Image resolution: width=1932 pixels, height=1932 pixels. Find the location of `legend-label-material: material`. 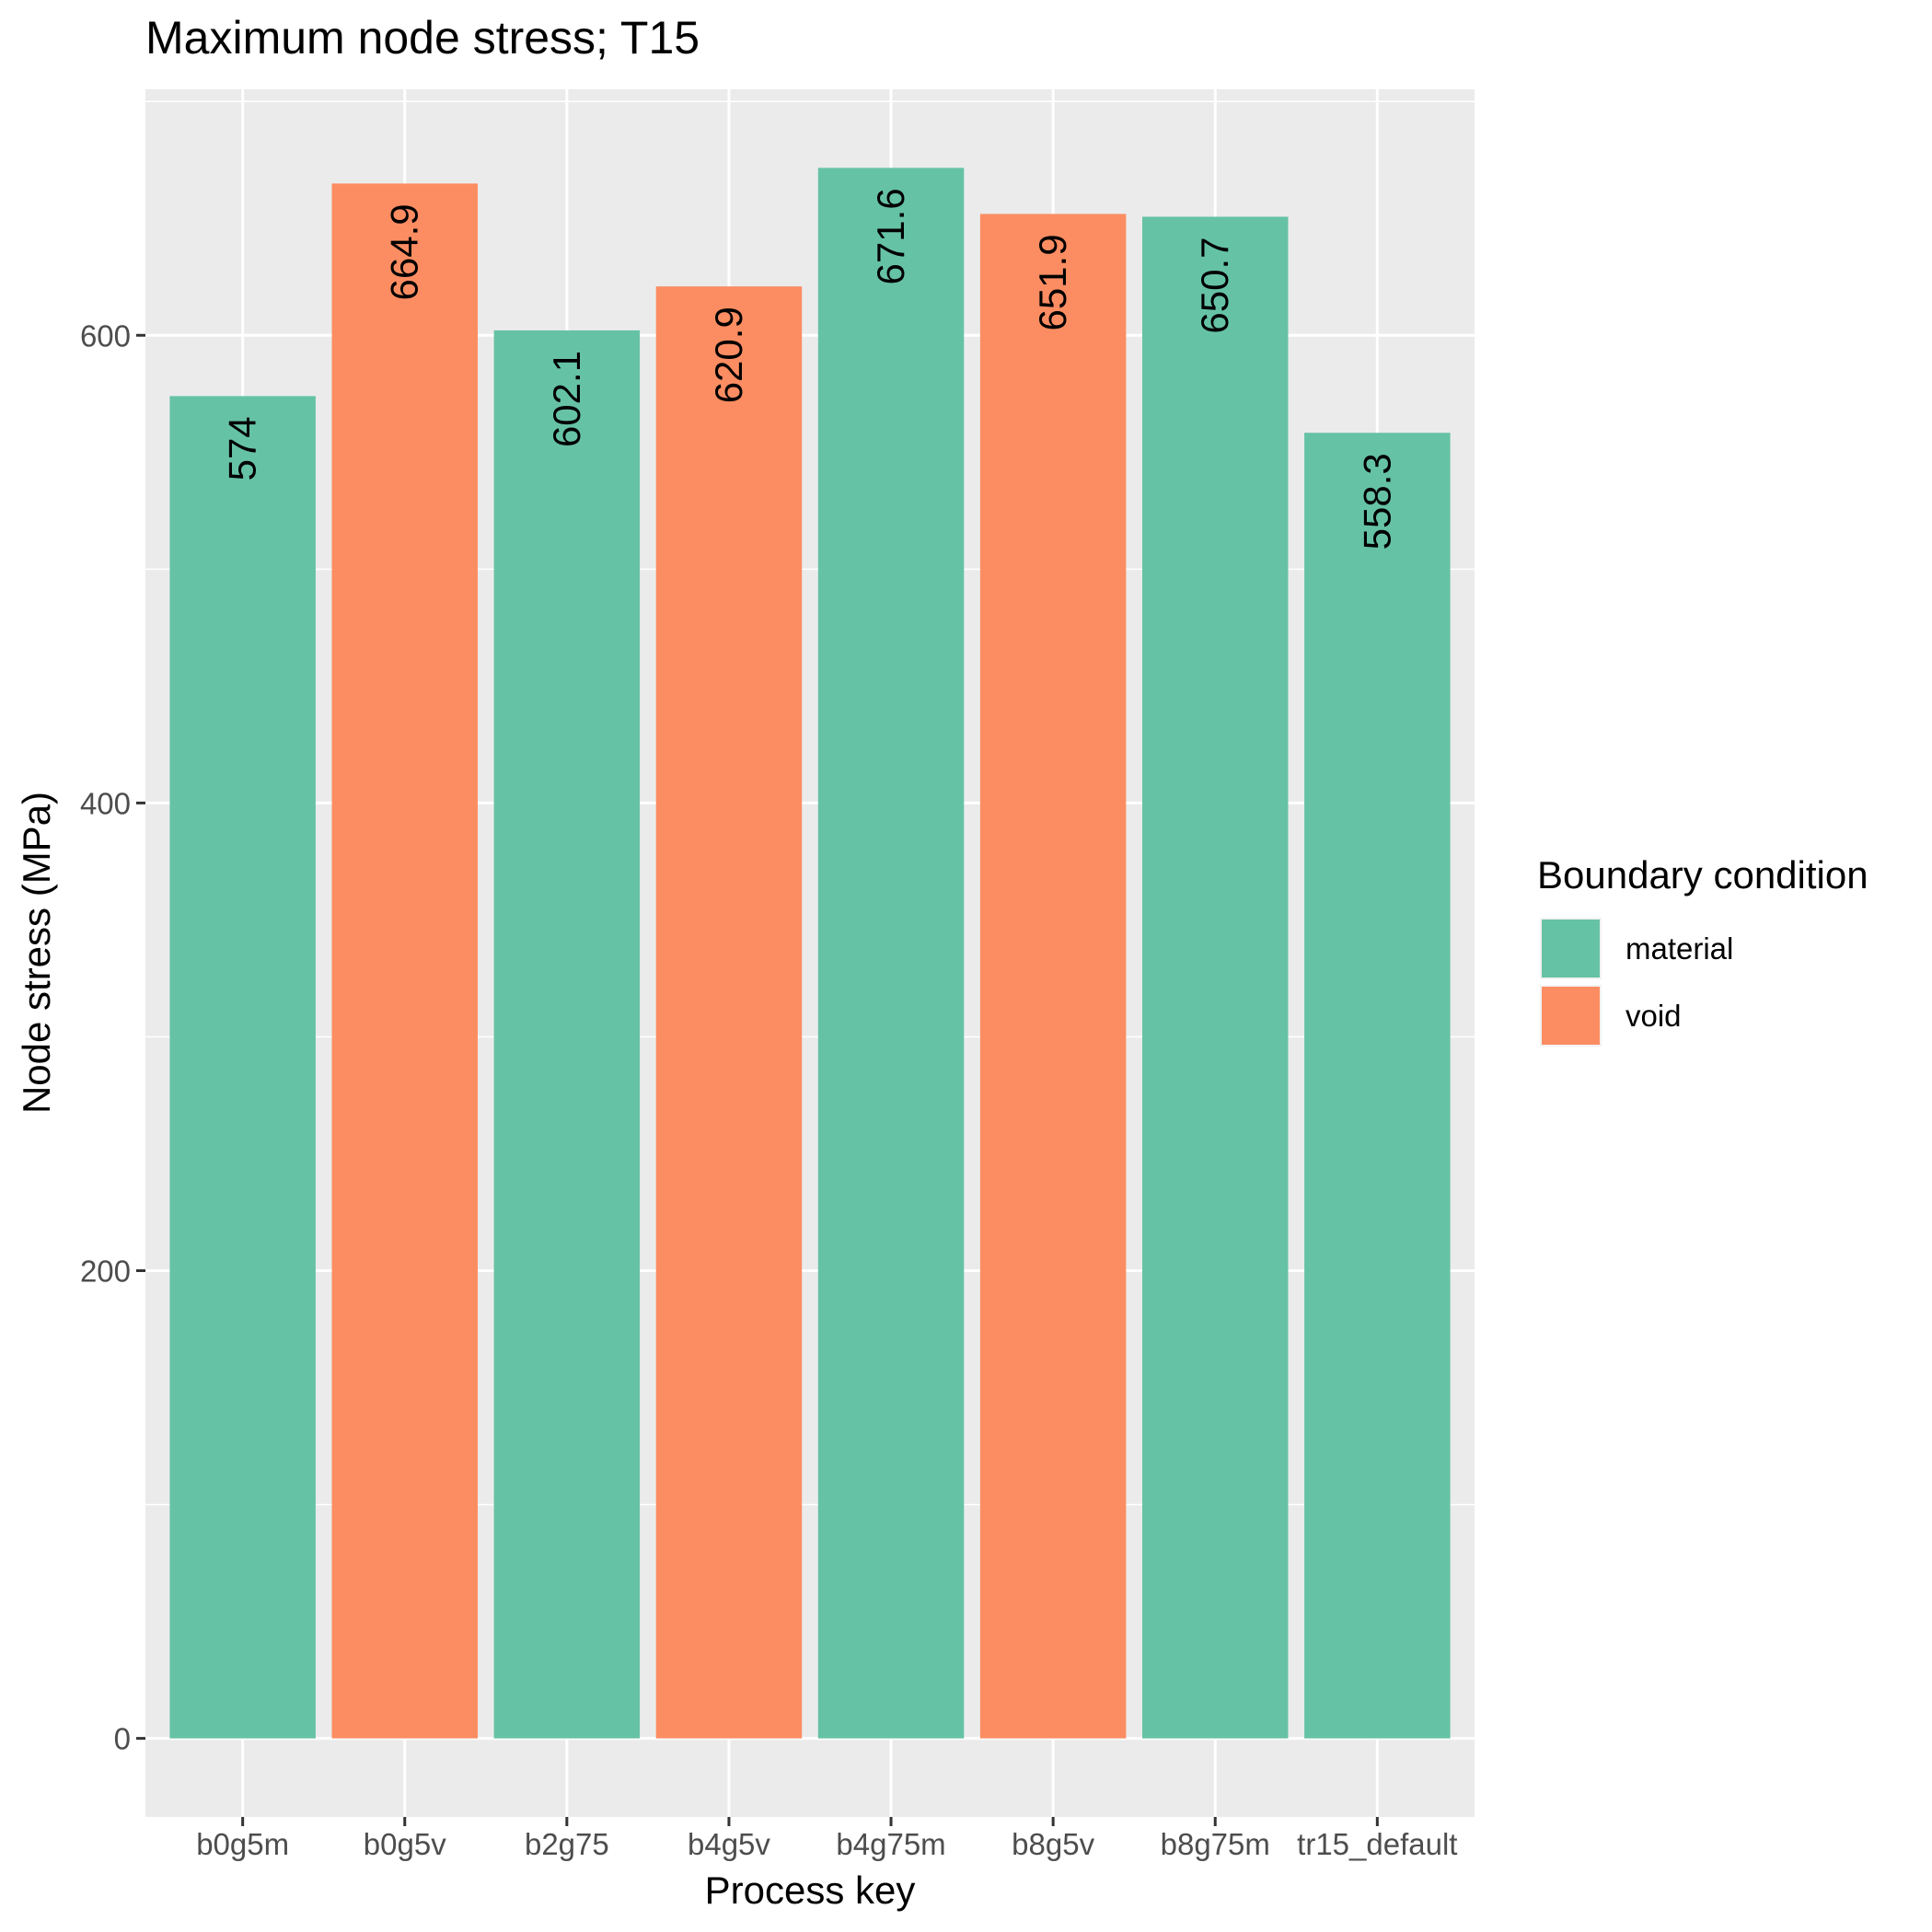

legend-label-material: material is located at coordinates (1679, 949).